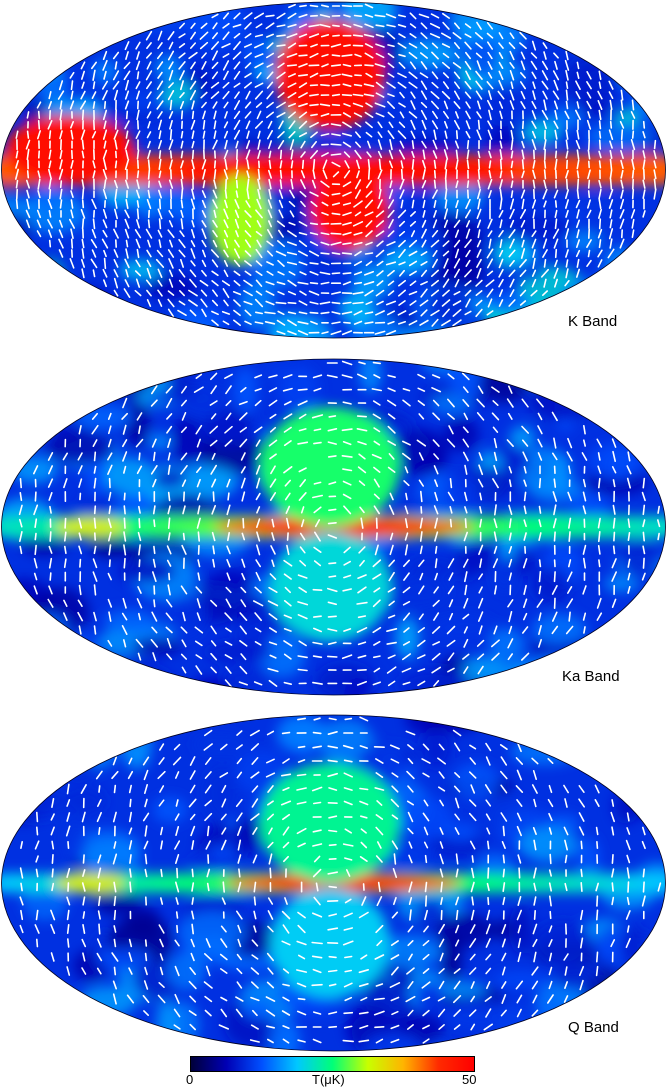 Image resolution: width=667 pixels, height=1092 pixels. Describe the element at coordinates (591, 676) in the screenshot. I see `ka-band-label: Ka Band` at that location.